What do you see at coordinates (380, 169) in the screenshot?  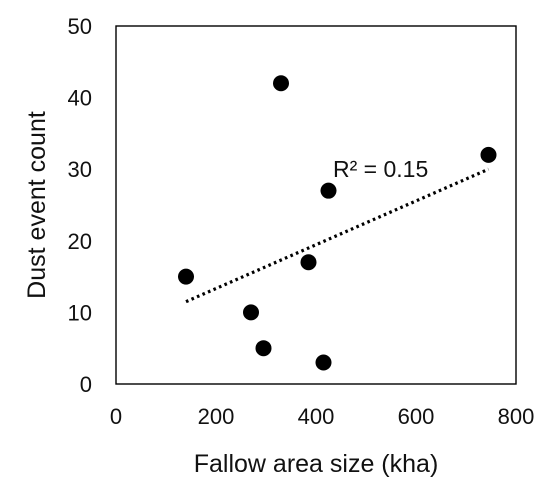 I see `r-squared-label: R² = 0.15` at bounding box center [380, 169].